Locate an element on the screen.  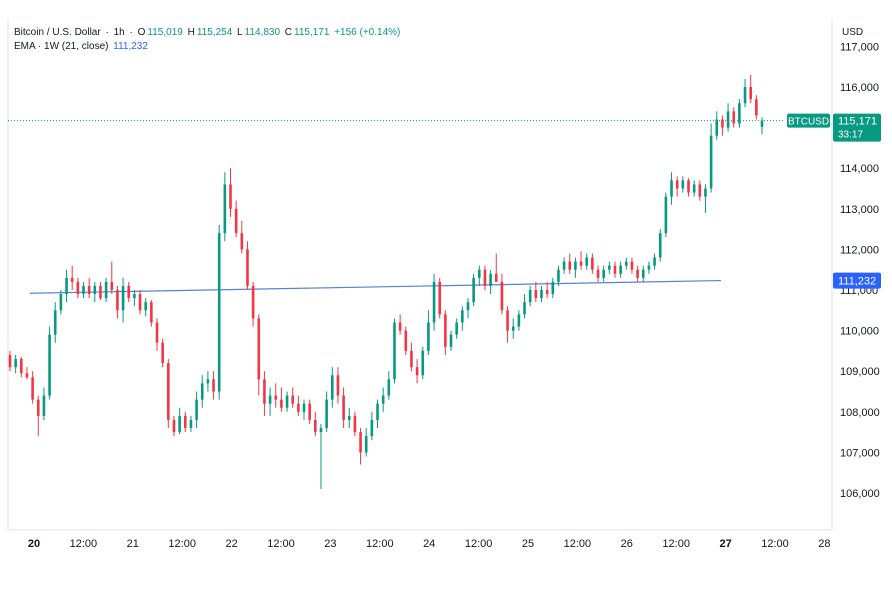
time-tick-label: 25 is located at coordinates (528, 544).